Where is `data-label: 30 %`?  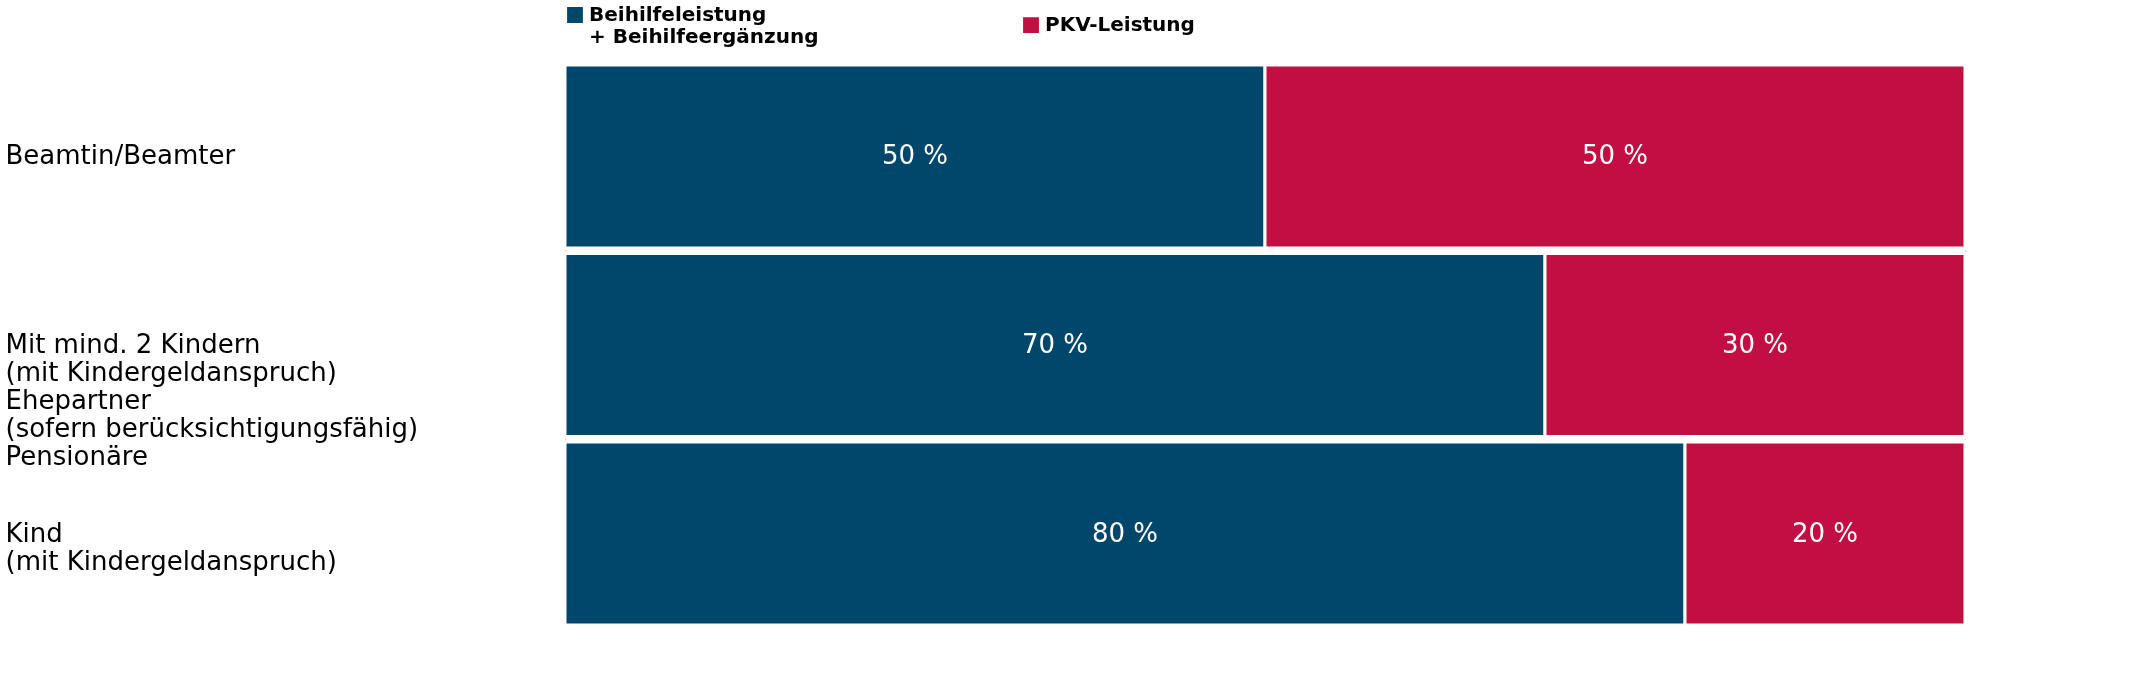 data-label: 30 % is located at coordinates (1755, 344).